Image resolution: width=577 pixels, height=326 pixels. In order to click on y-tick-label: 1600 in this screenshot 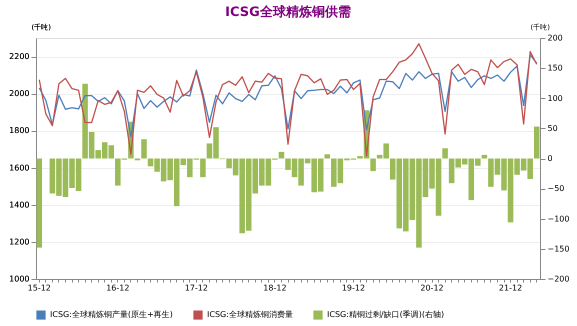, I will do `click(19, 167)`.